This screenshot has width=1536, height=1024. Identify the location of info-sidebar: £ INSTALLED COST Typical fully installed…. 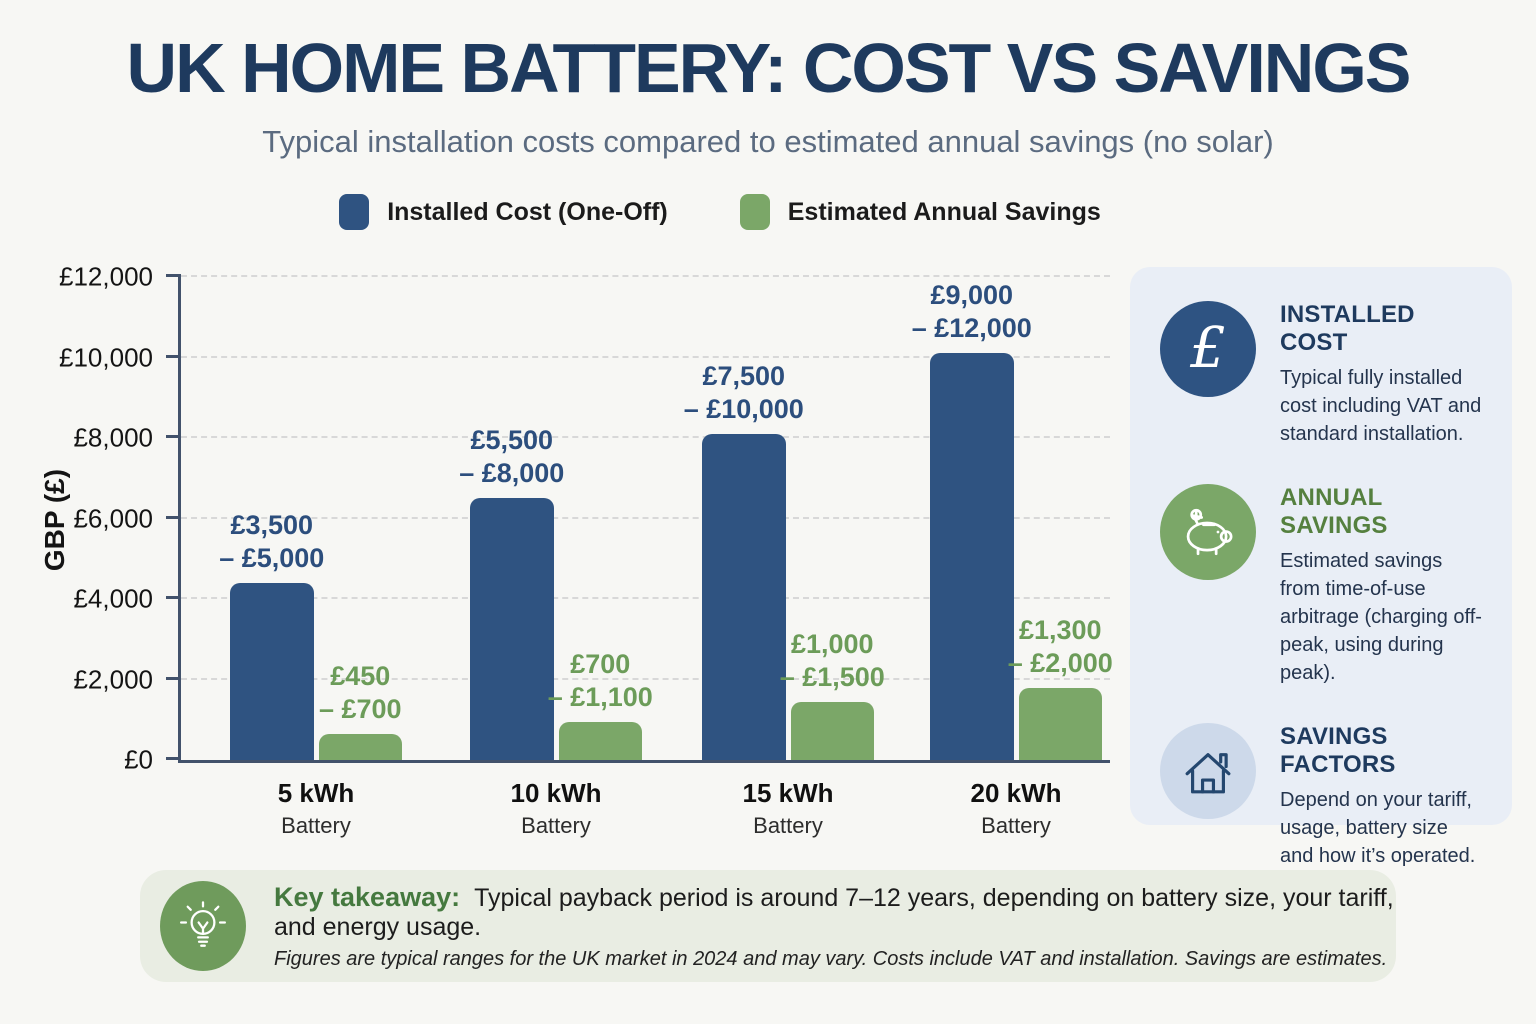
(1321, 567).